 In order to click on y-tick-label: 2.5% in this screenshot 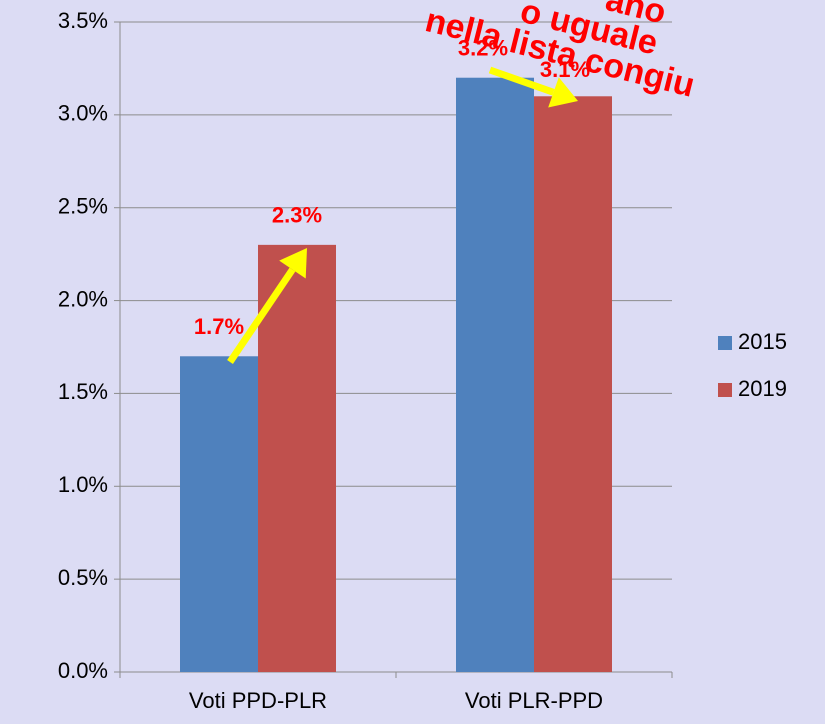, I will do `click(83, 206)`.